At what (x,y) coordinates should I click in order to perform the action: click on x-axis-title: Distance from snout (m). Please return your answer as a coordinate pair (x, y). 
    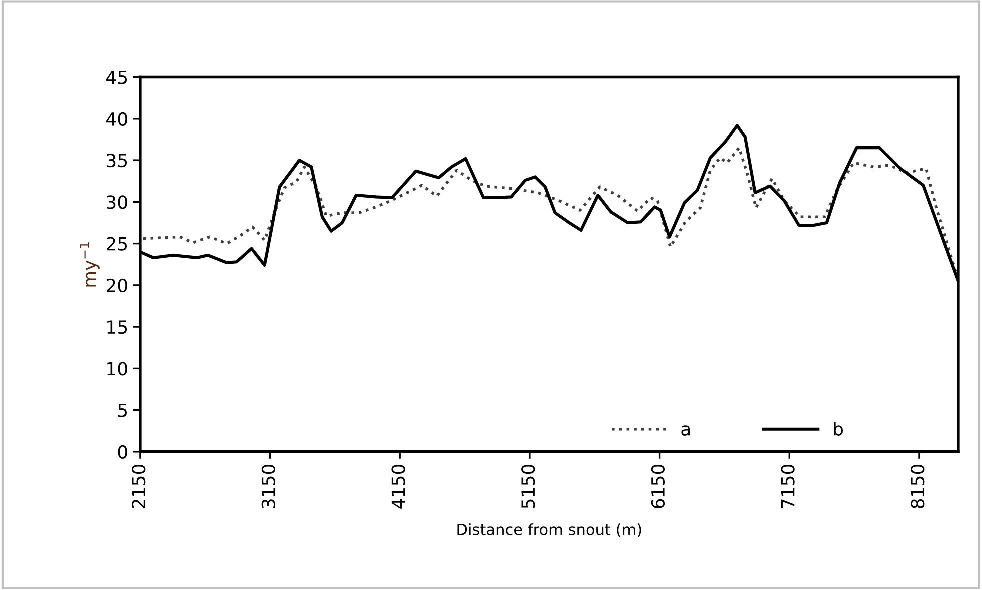
    Looking at the image, I should click on (550, 531).